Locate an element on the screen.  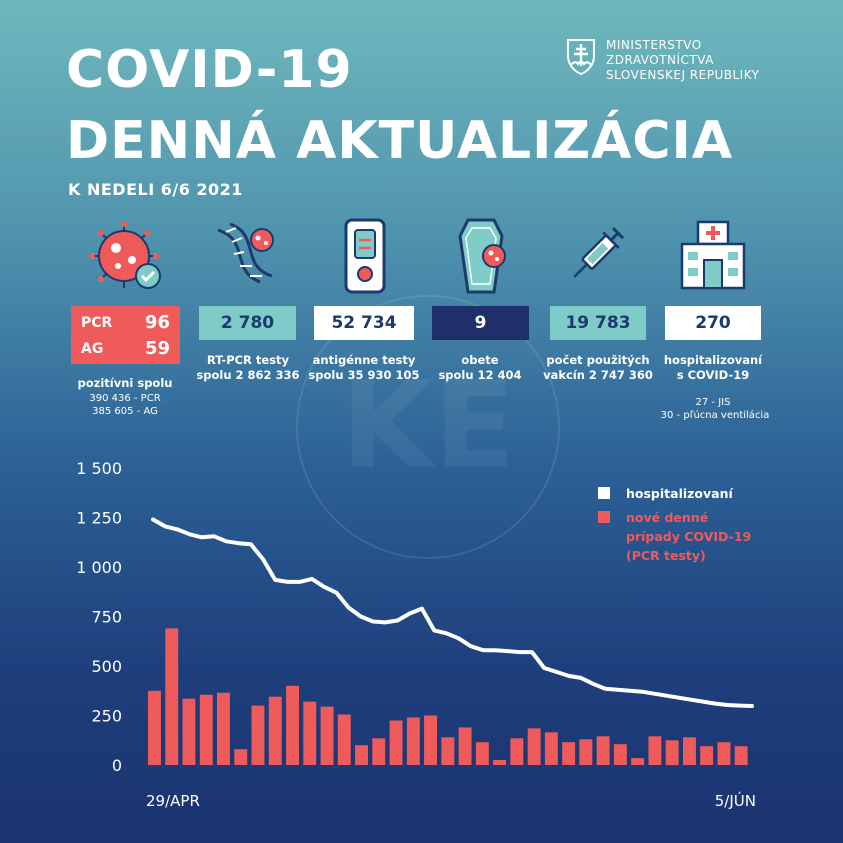
deaths-value: 9 is located at coordinates (480, 323).